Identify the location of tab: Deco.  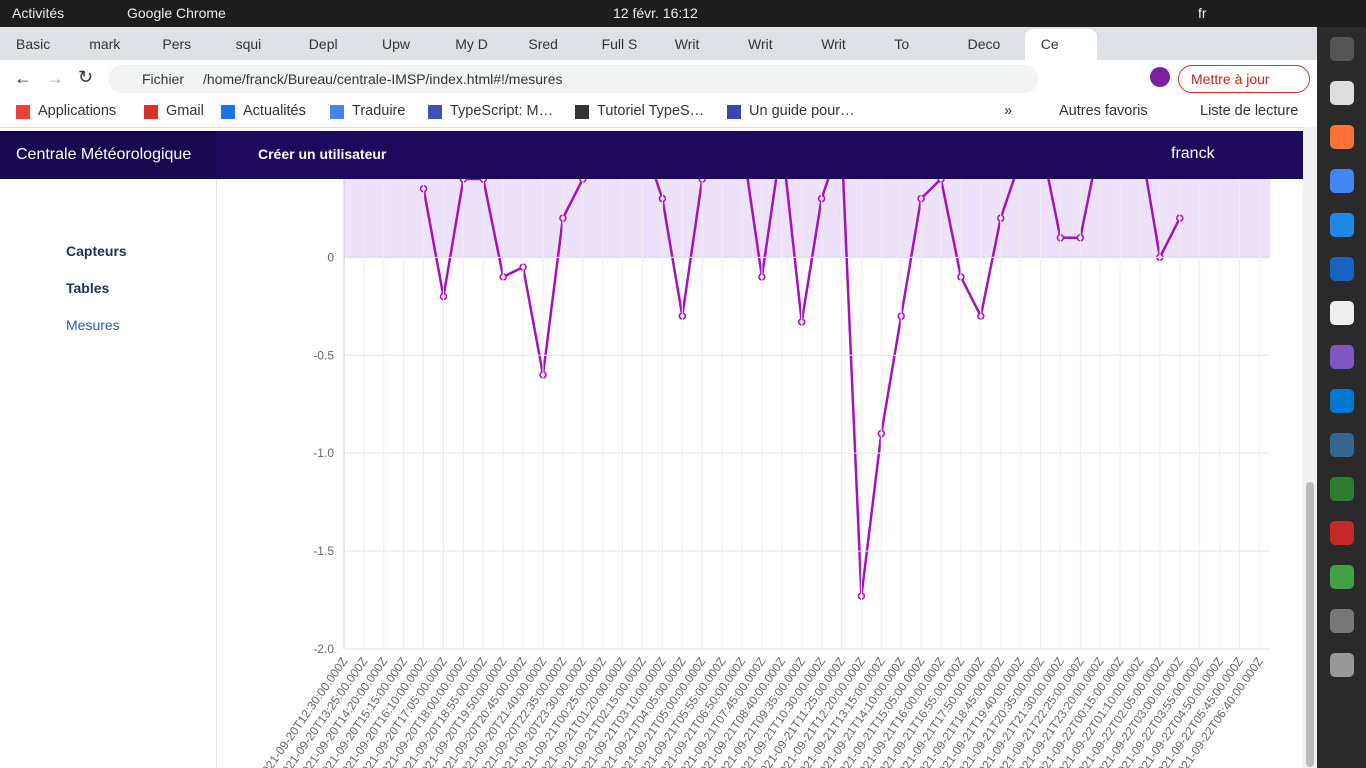
(984, 44).